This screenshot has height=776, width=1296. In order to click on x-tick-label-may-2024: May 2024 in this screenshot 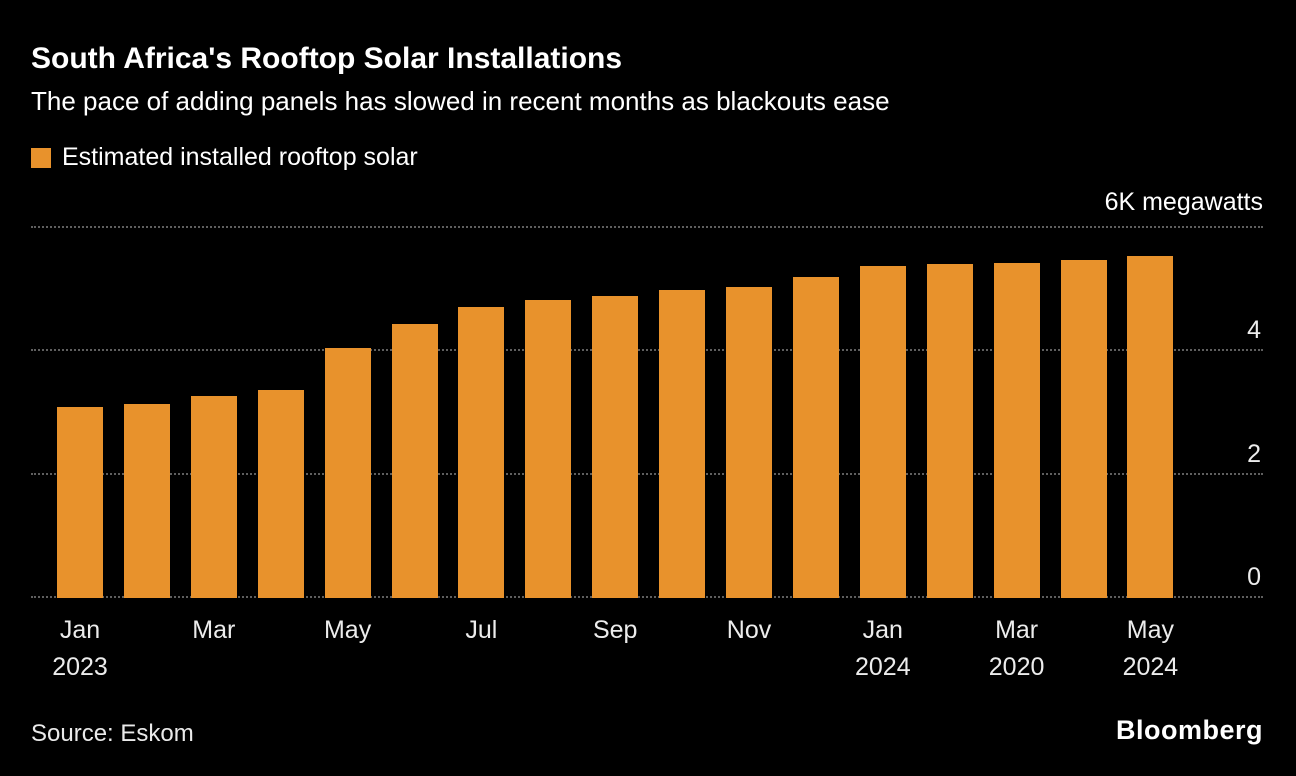, I will do `click(1150, 649)`.